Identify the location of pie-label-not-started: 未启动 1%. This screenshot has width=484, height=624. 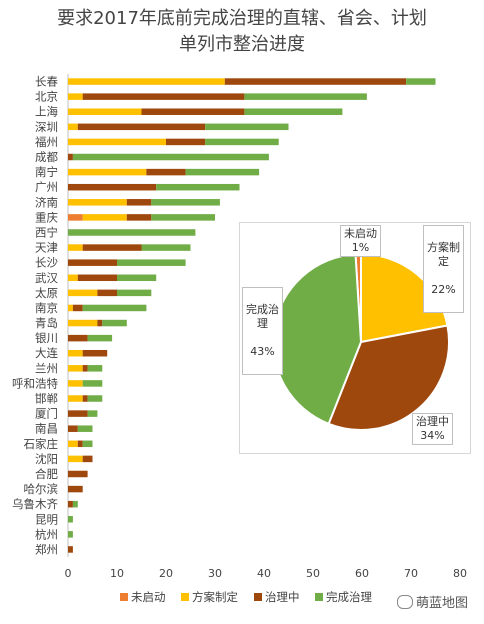
(360, 241).